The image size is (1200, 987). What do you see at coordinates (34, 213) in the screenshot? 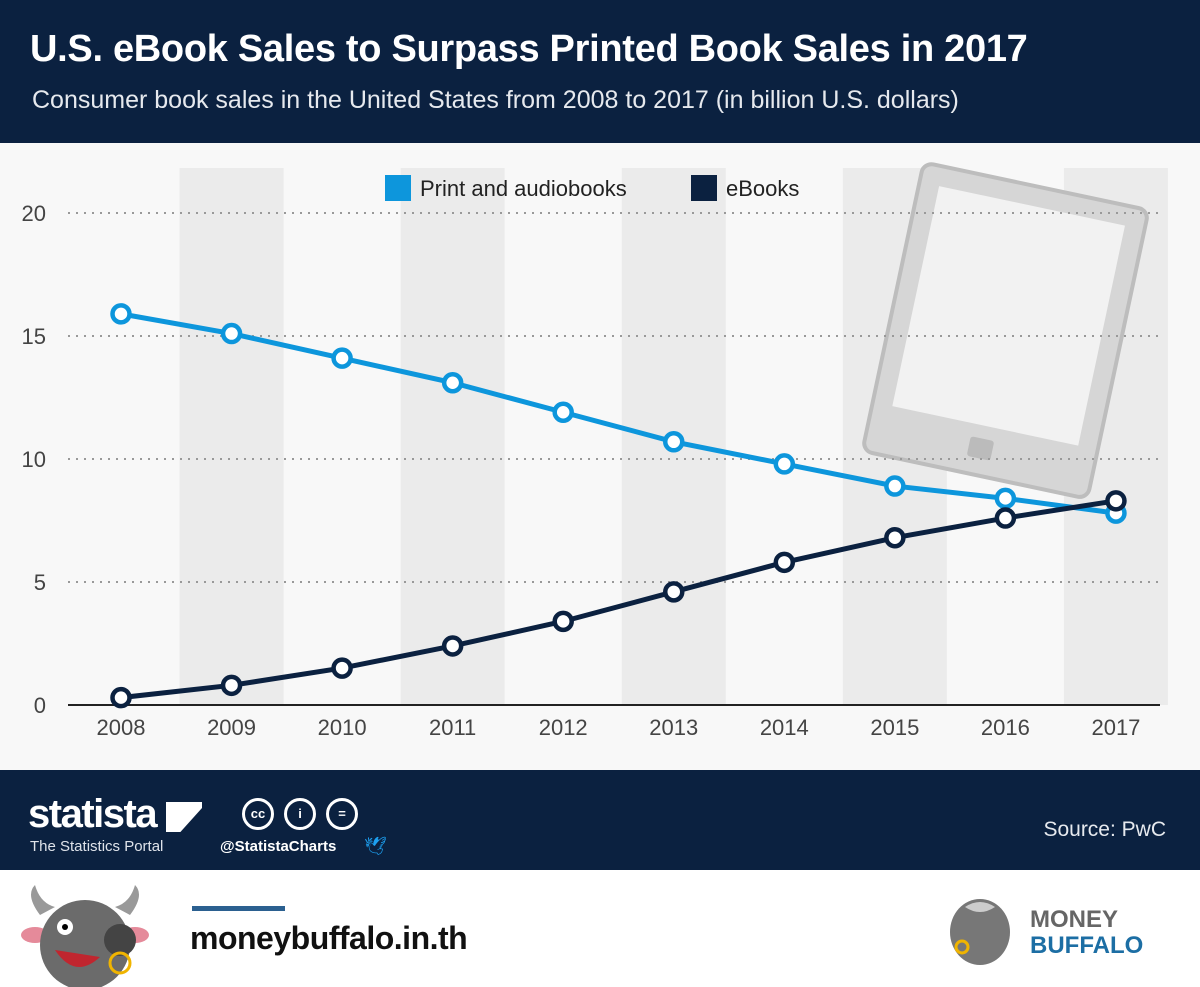
I see `y-tick-label: 20` at bounding box center [34, 213].